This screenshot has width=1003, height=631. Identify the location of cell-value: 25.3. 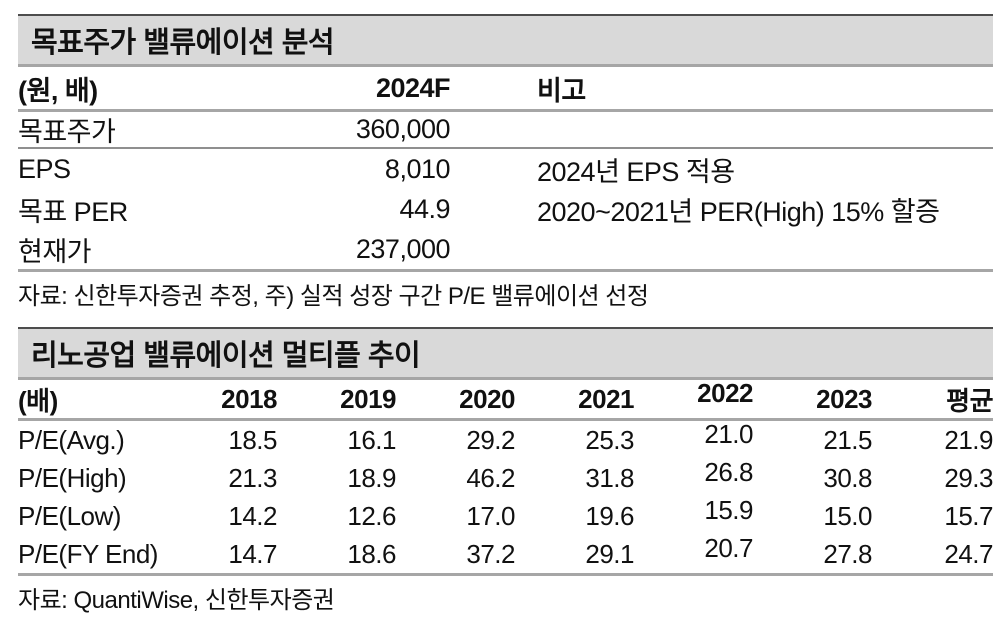
(609, 439).